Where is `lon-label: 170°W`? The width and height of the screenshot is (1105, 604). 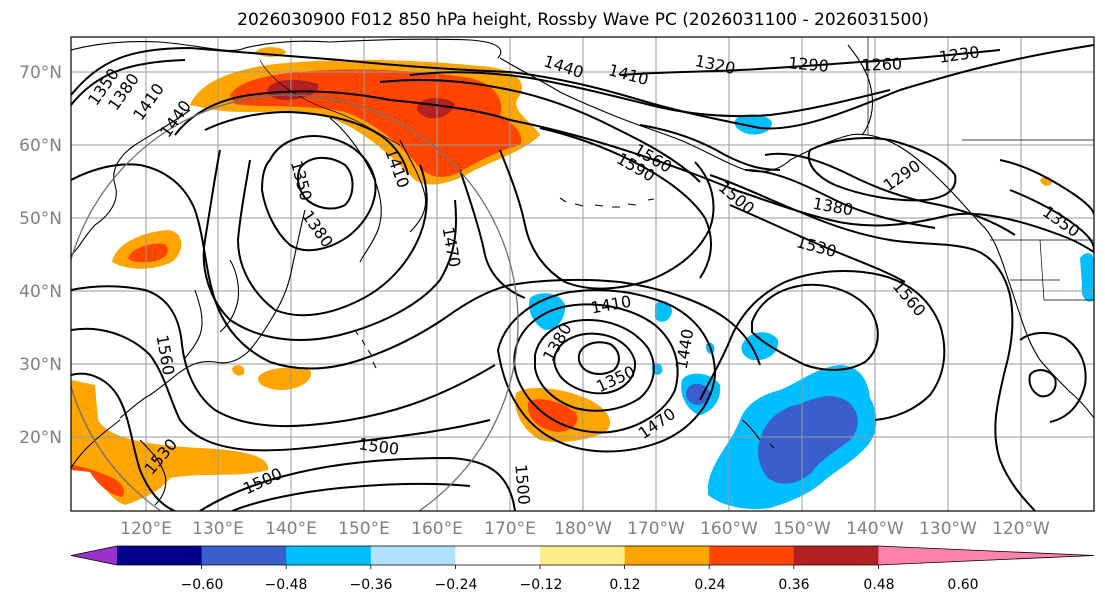 lon-label: 170°W is located at coordinates (656, 529).